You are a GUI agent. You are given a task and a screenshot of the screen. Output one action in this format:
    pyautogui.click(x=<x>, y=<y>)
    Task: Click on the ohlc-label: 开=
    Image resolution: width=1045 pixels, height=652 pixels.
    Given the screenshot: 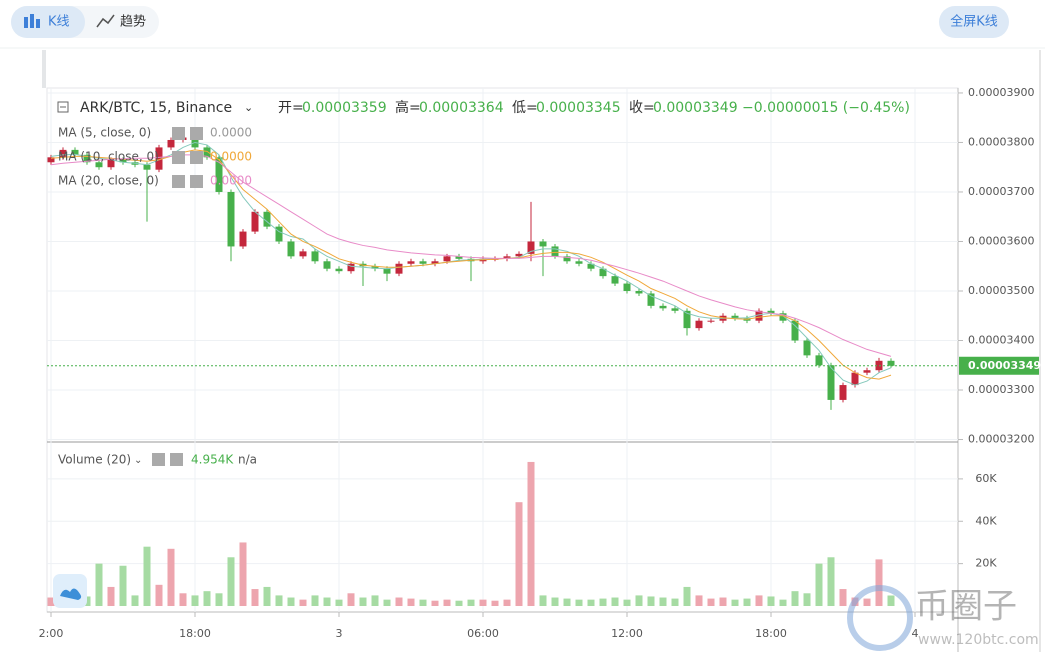 What is the action you would take?
    pyautogui.click(x=291, y=108)
    